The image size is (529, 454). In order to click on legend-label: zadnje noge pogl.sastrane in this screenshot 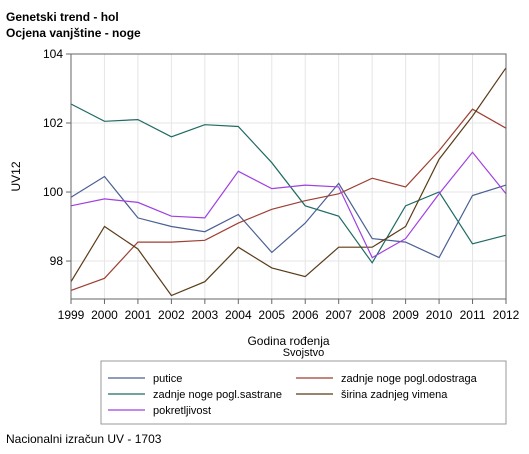, I will do `click(217, 395)`.